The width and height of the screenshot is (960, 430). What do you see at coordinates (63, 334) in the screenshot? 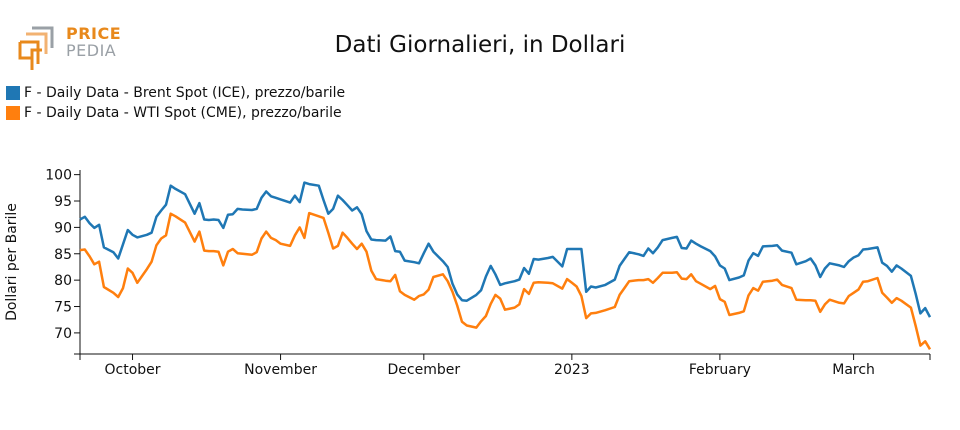
I see `y-tick-label: 70` at bounding box center [63, 334].